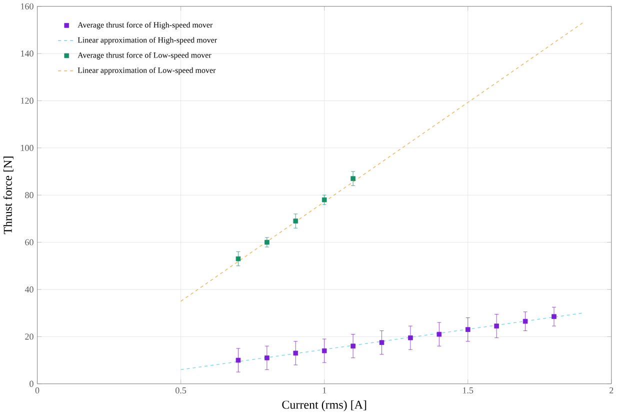  I want to click on x-tick-label: 1.5, so click(468, 391).